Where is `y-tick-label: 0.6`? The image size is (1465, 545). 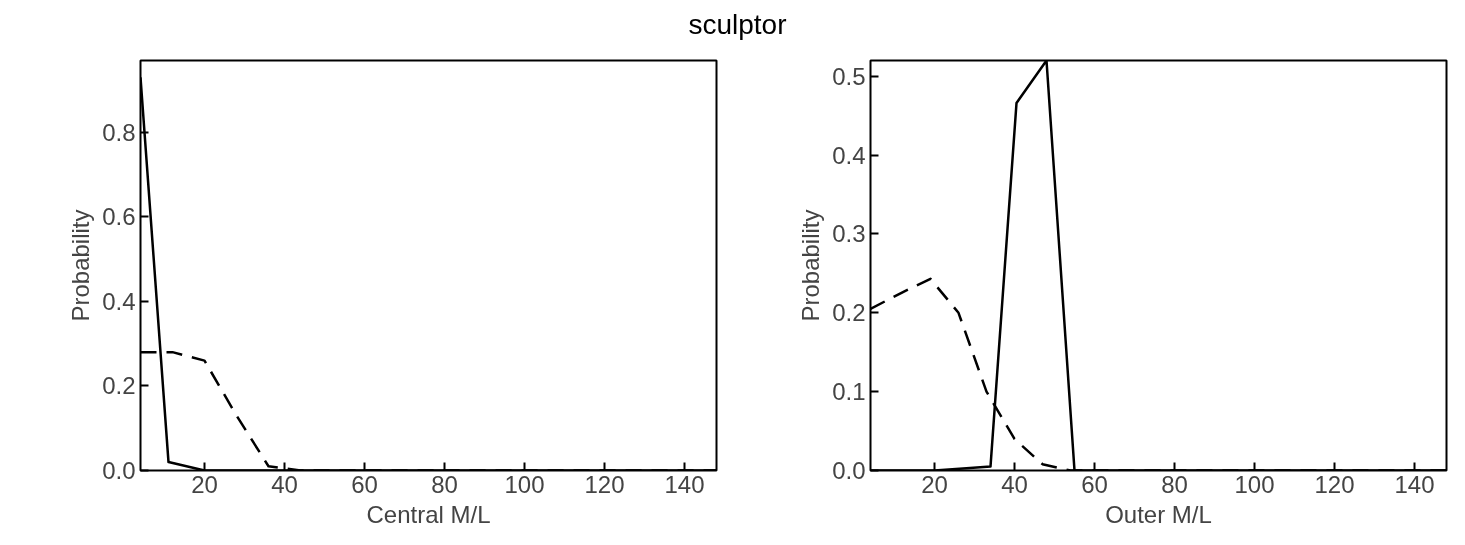 y-tick-label: 0.6 is located at coordinates (119, 217).